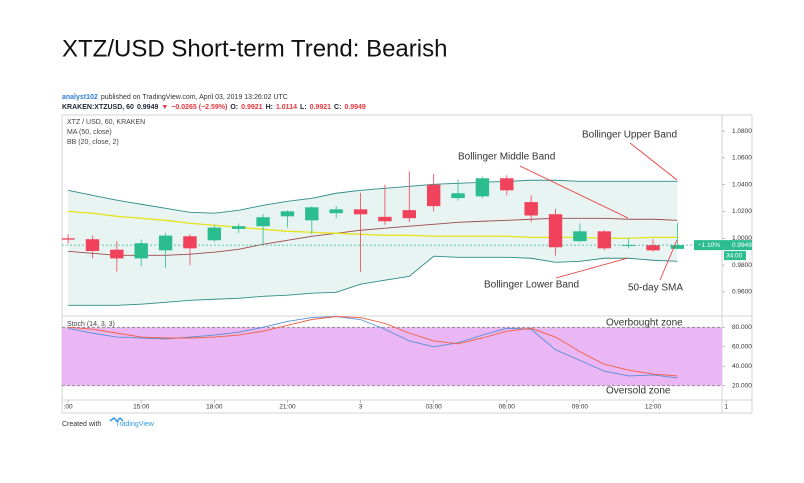  Describe the element at coordinates (506, 157) in the screenshot. I see `annotation: Bollinger Middle Band` at that location.